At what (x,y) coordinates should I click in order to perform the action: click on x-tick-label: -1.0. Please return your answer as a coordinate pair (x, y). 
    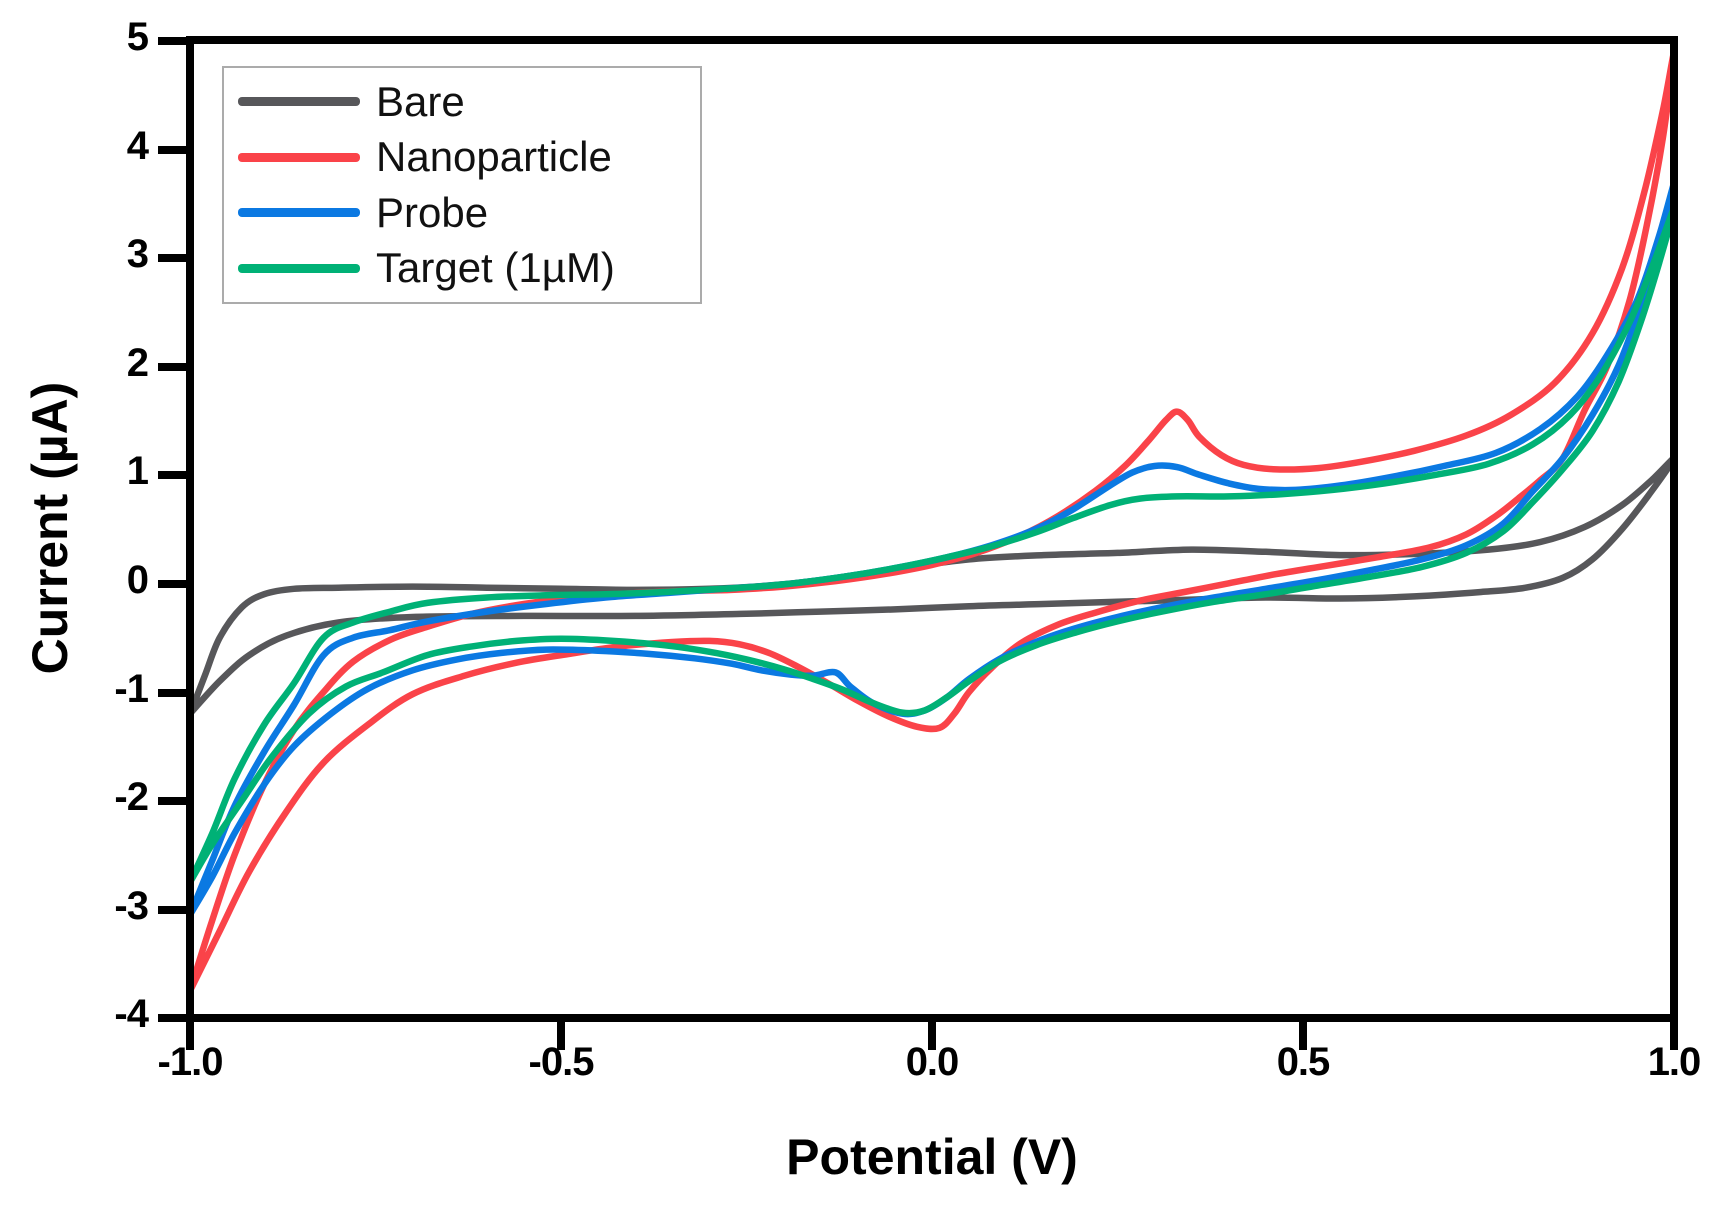
    Looking at the image, I should click on (190, 1062).